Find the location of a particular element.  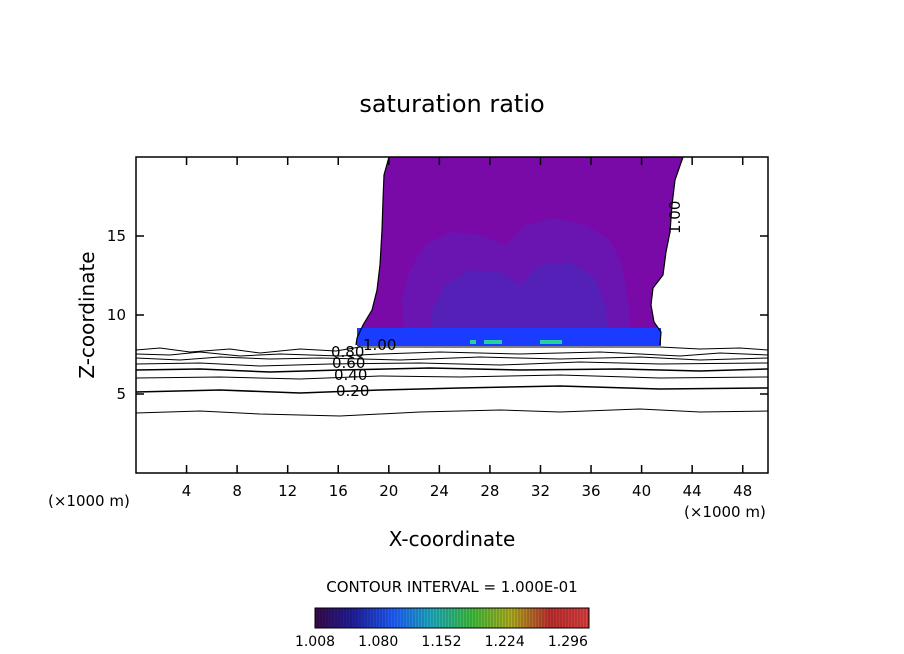

colorbar-gradient is located at coordinates (452, 618).